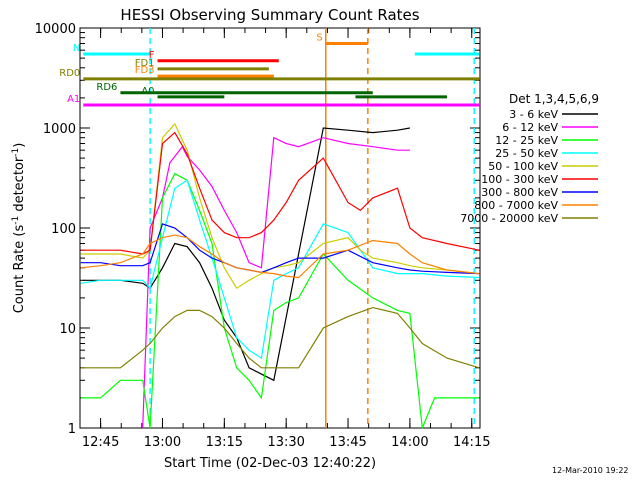 The image size is (640, 480). Describe the element at coordinates (16, 152) in the screenshot. I see `y-axis-label-sup2: -1` at that location.